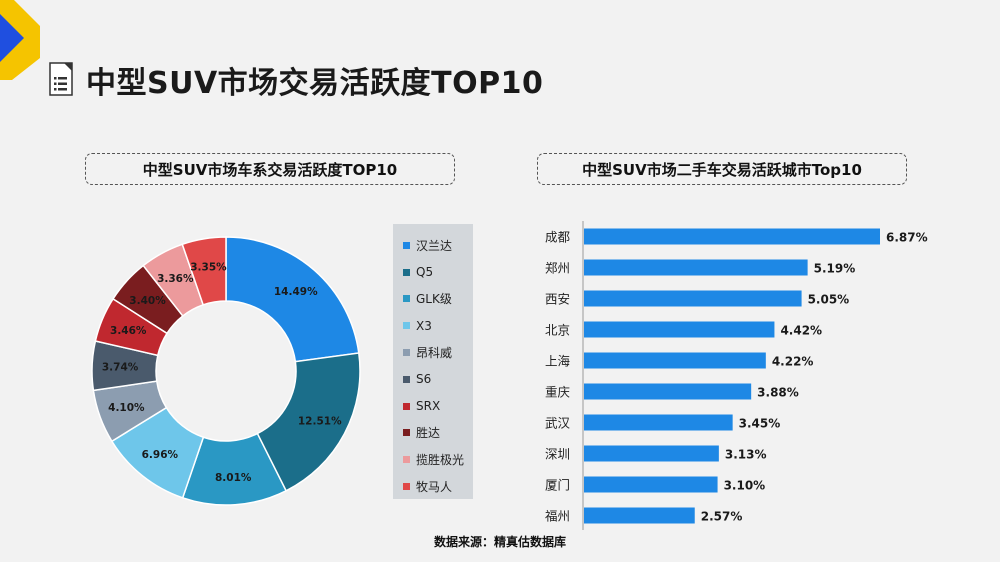  Describe the element at coordinates (558, 423) in the screenshot. I see `bar-category-label: 武汉` at that location.